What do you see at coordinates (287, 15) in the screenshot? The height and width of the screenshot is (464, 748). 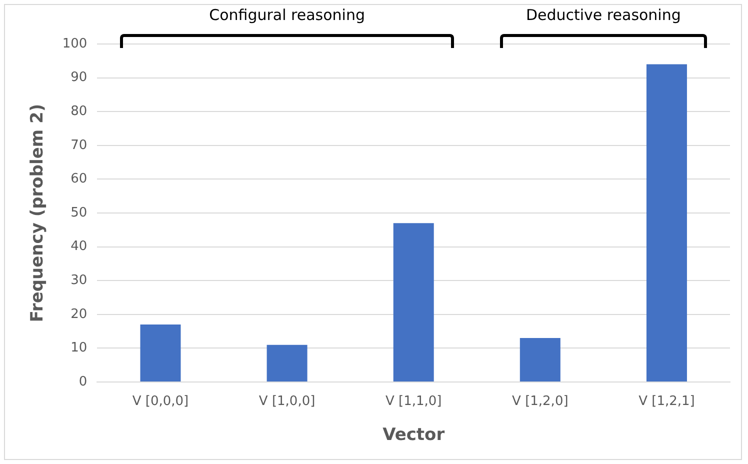 I see `text: Configural reasoning` at bounding box center [287, 15].